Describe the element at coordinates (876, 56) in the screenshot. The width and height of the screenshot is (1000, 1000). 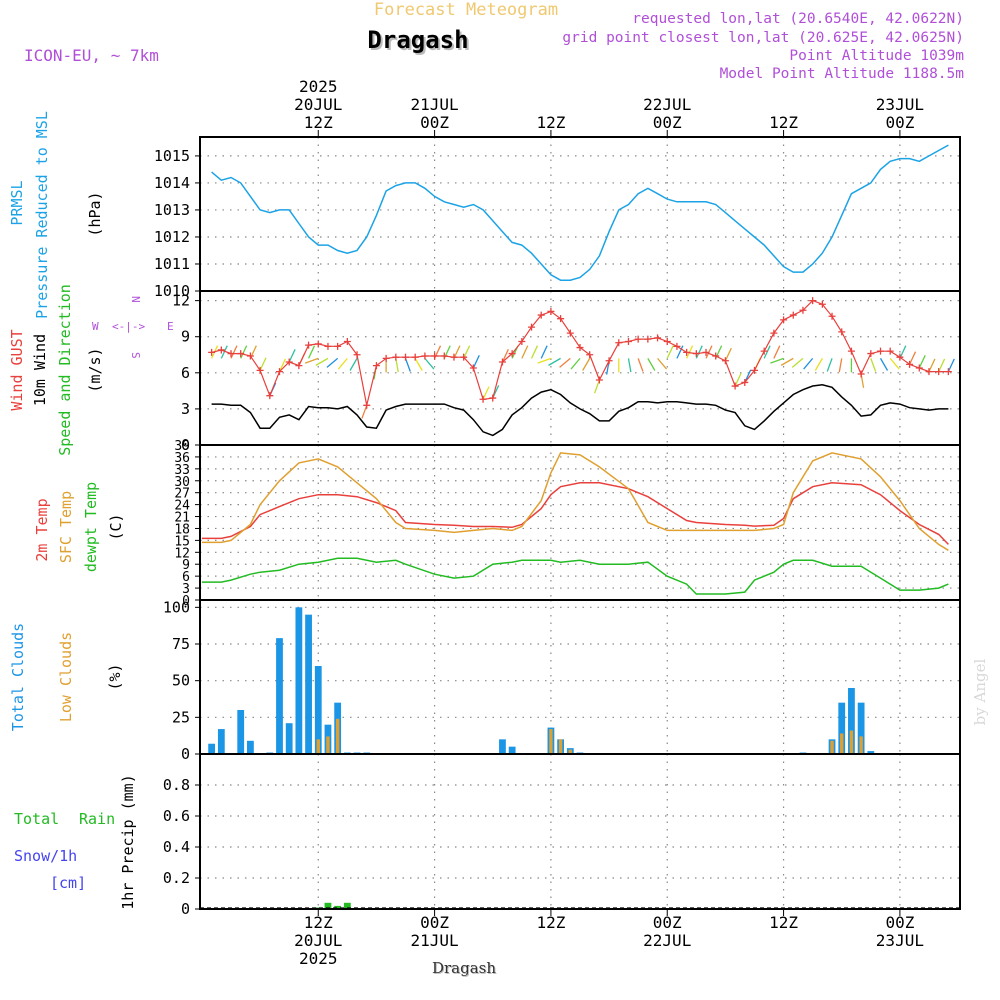
I see `point-altitude: Point Altitude 1039m` at that location.